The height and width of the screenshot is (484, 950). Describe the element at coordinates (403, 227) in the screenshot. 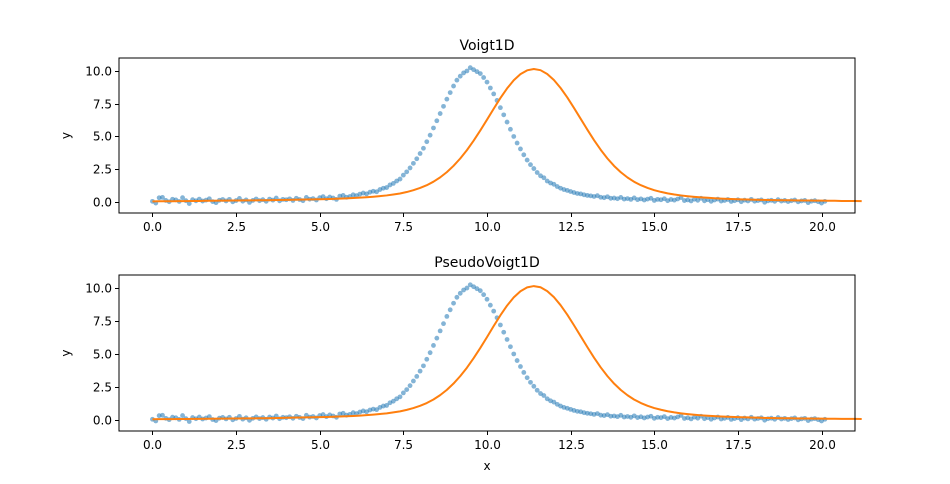

I see `x-tick-label: 7.5` at that location.